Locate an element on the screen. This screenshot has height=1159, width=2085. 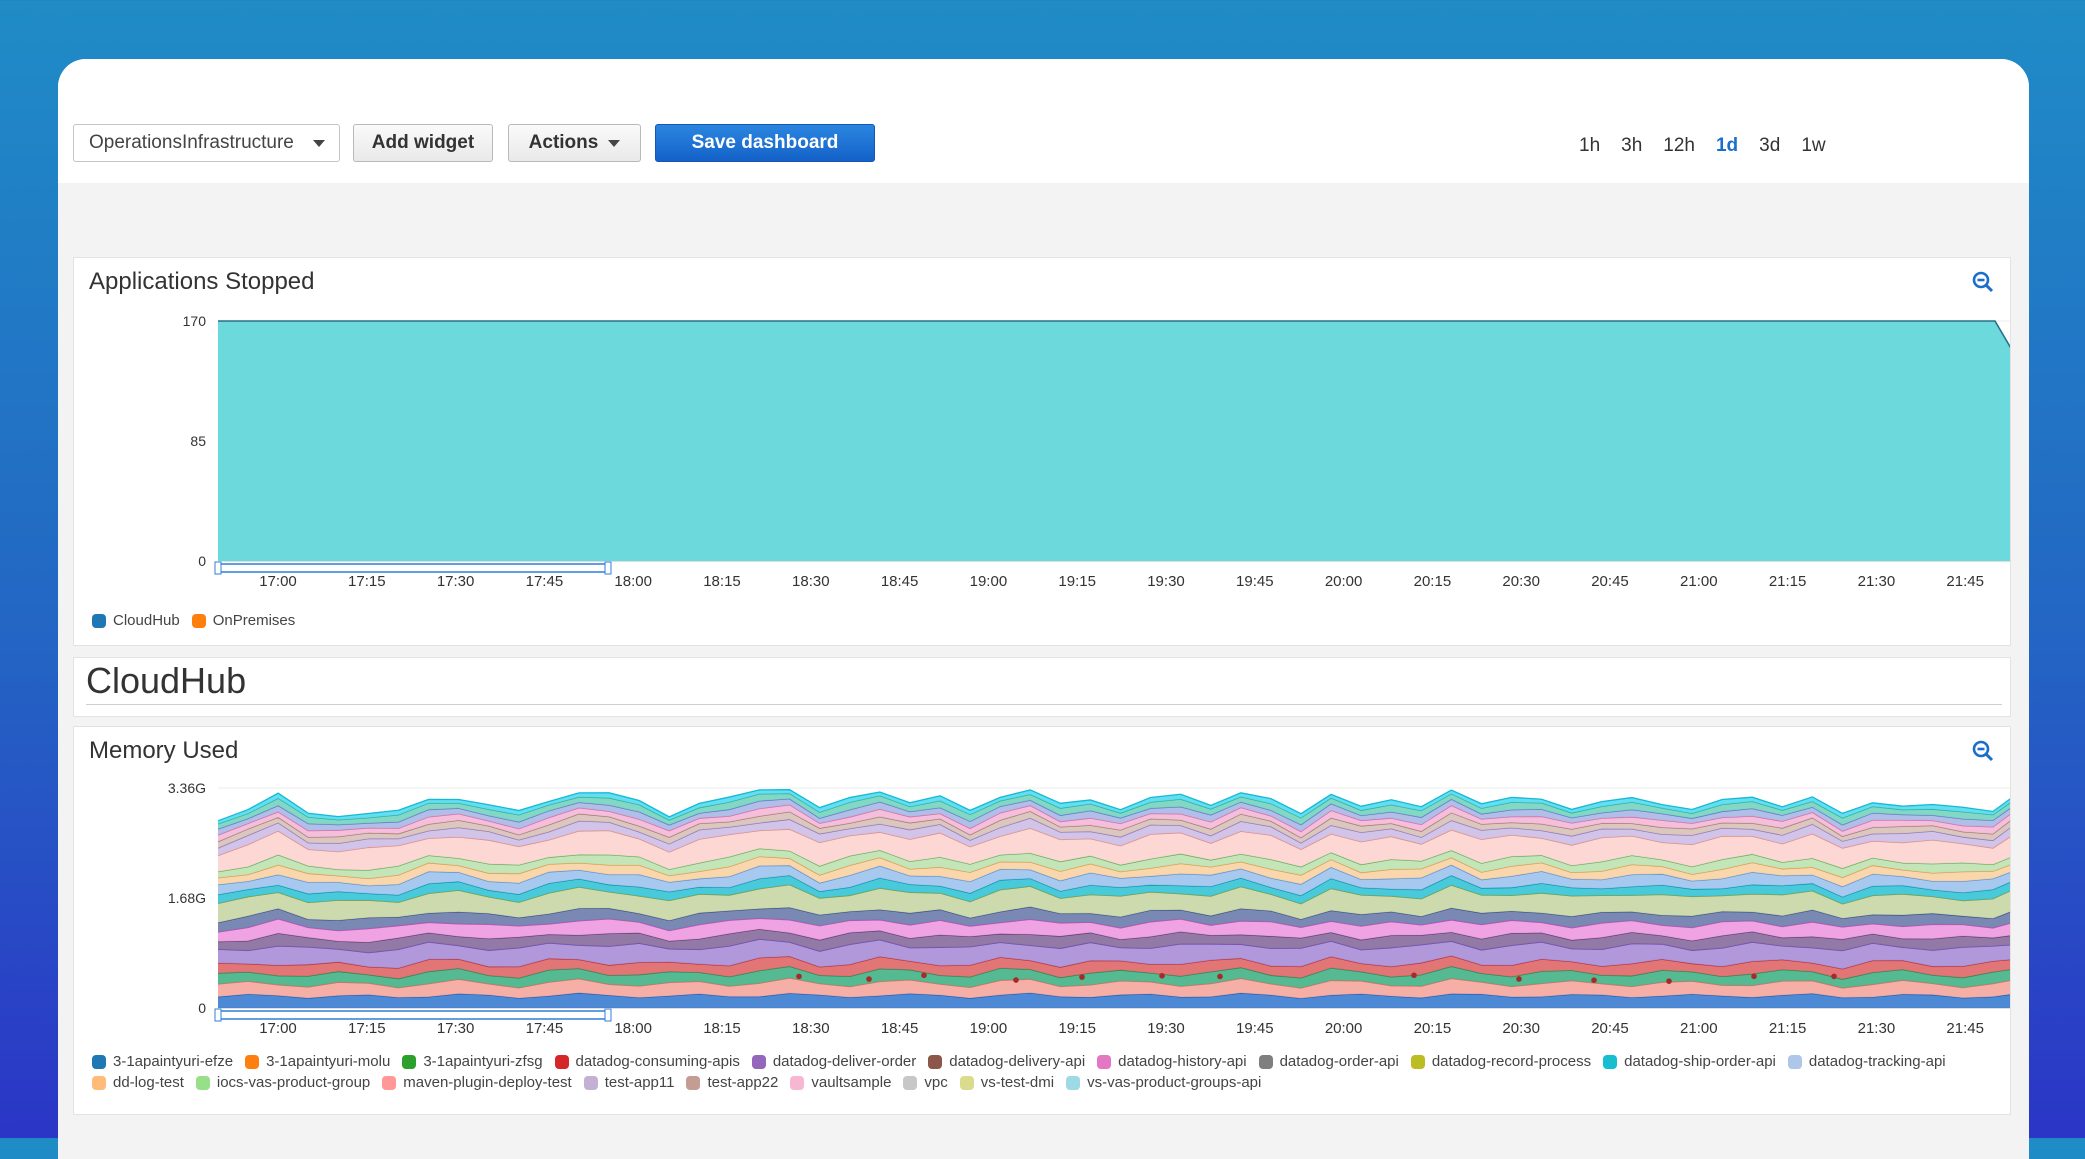
legend-label: vs-vas-product-groups-api is located at coordinates (1174, 1082).